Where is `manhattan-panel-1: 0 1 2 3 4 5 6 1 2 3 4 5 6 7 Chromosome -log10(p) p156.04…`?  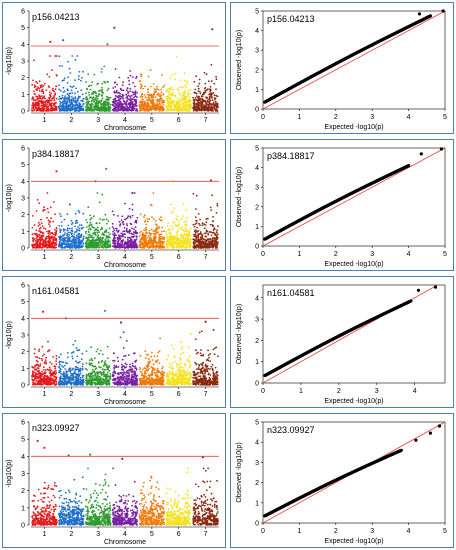
manhattan-panel-1: 0 1 2 3 4 5 6 1 2 3 4 5 6 7 Chromosome -log10(p) p156.04… is located at coordinates (114, 68).